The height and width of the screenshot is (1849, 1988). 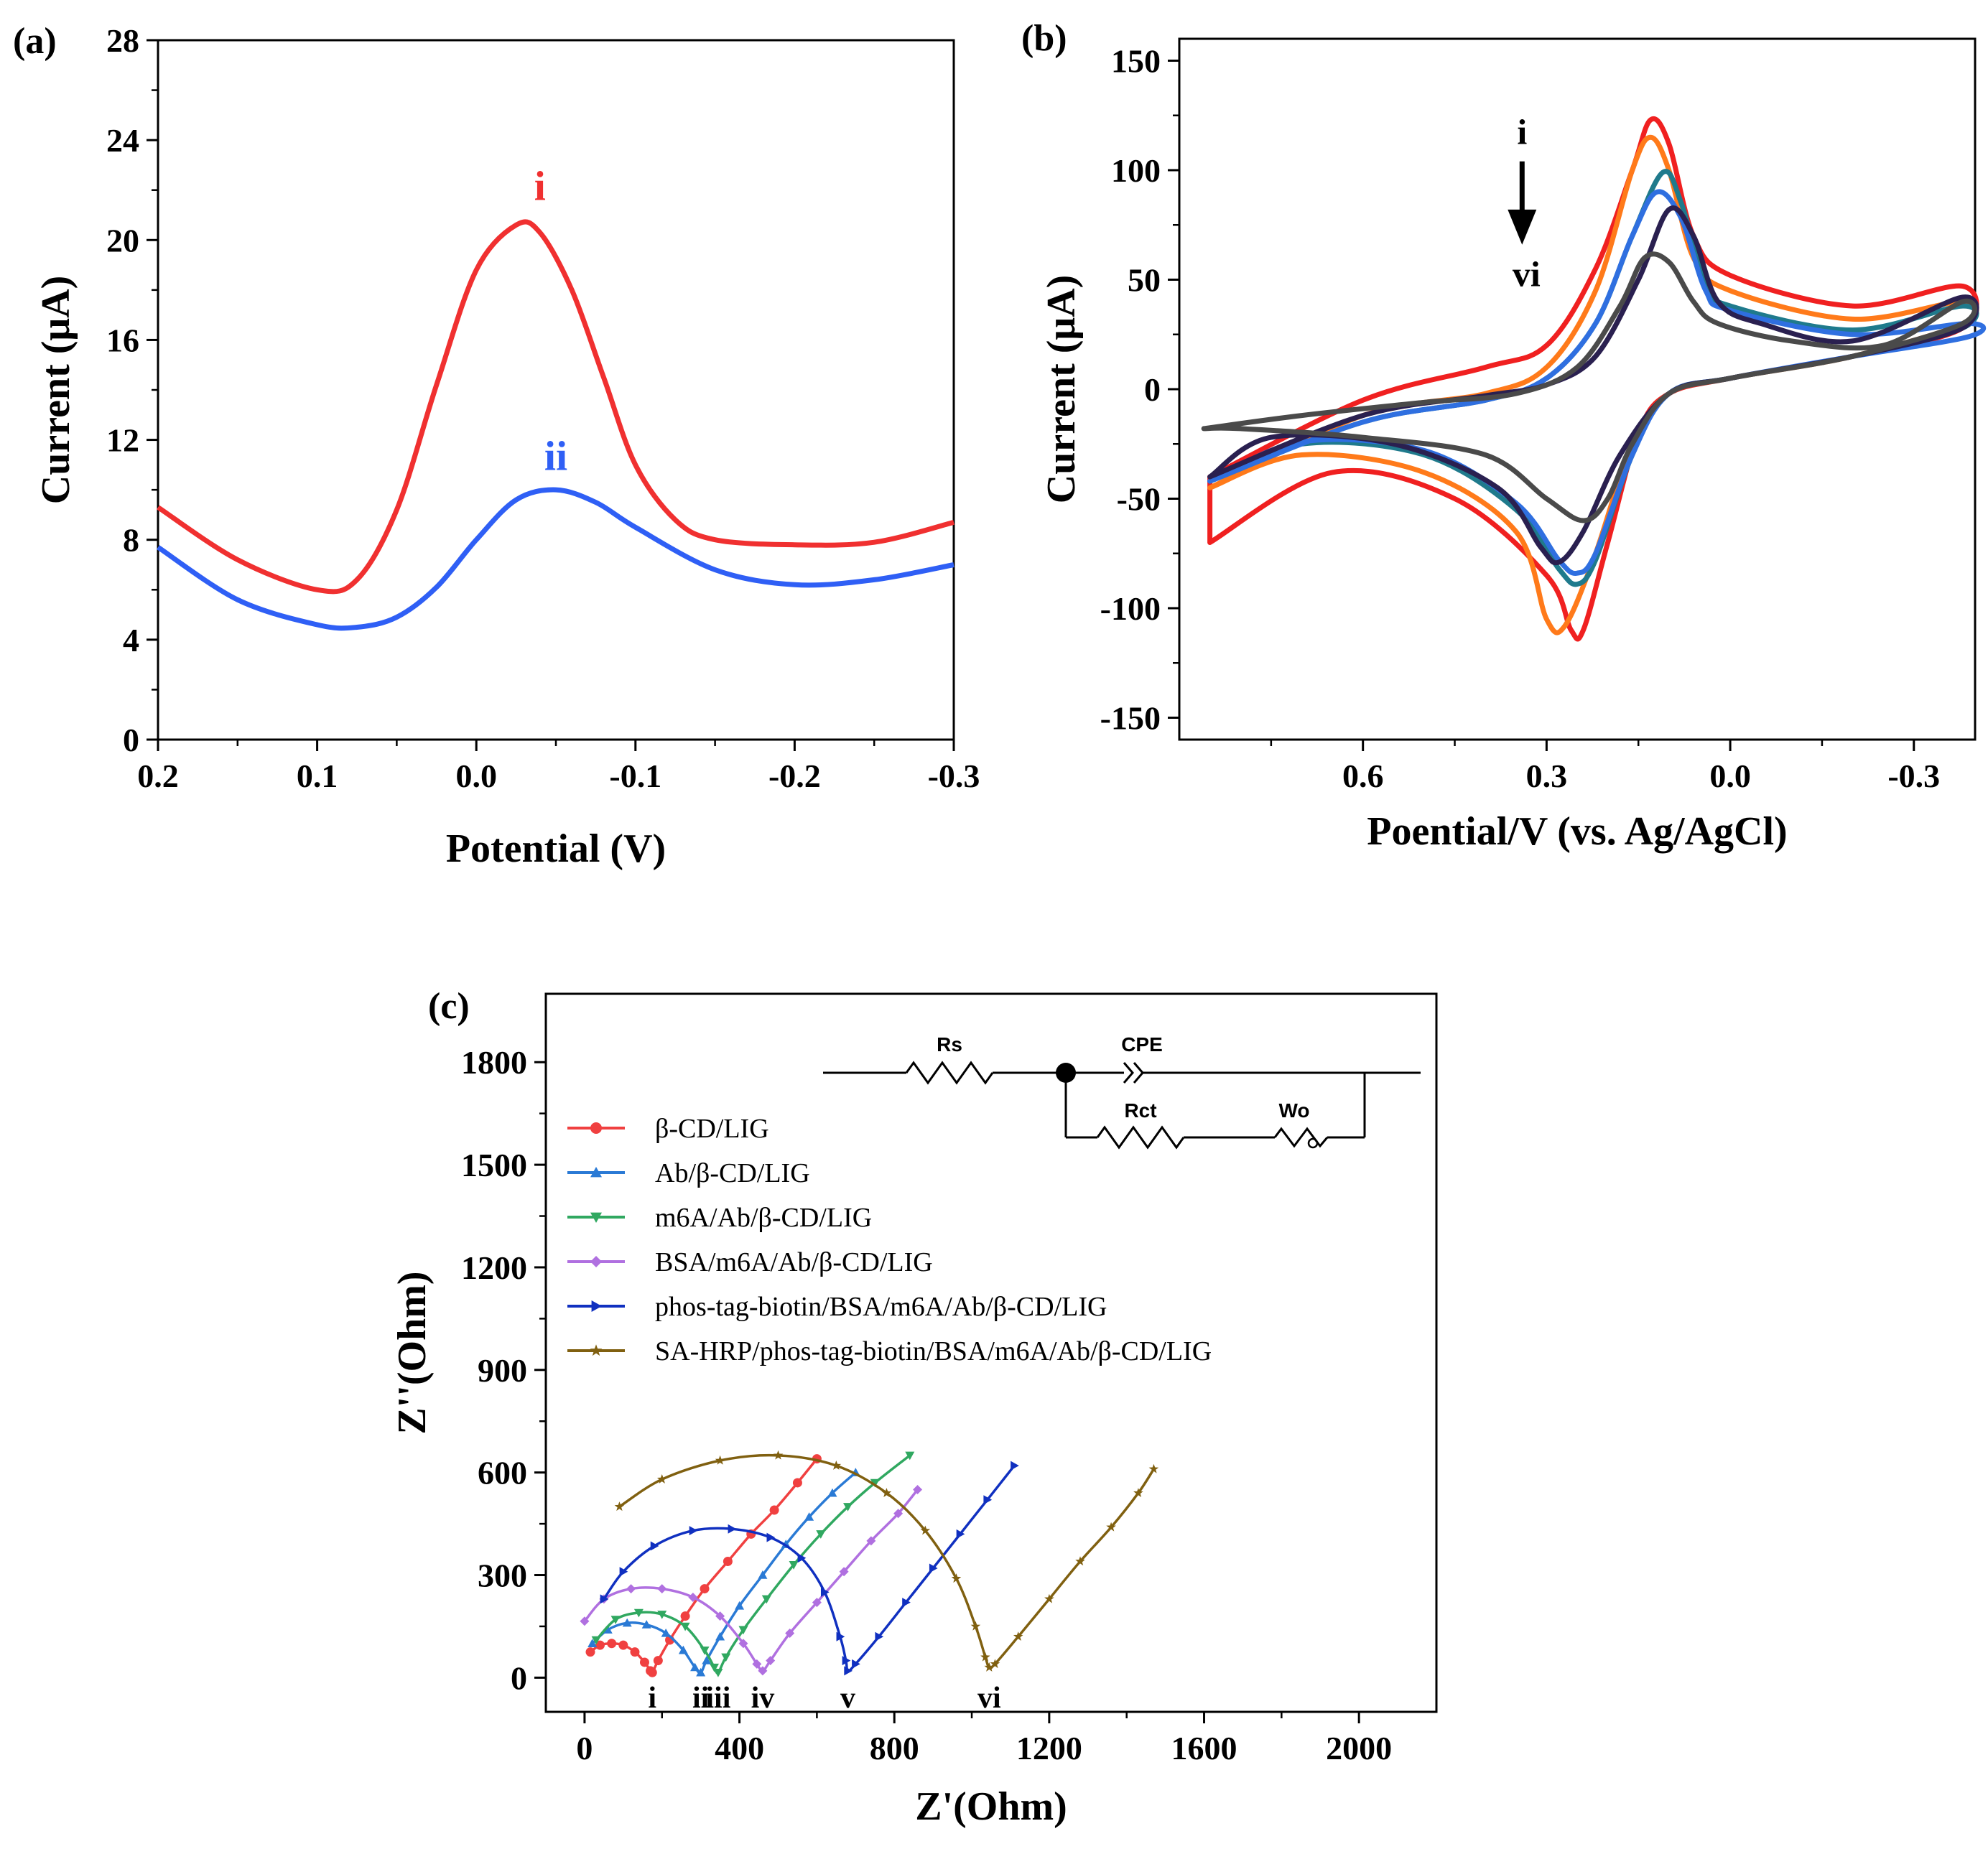 I want to click on circuit-resistor-rs, so click(x=949, y=1073).